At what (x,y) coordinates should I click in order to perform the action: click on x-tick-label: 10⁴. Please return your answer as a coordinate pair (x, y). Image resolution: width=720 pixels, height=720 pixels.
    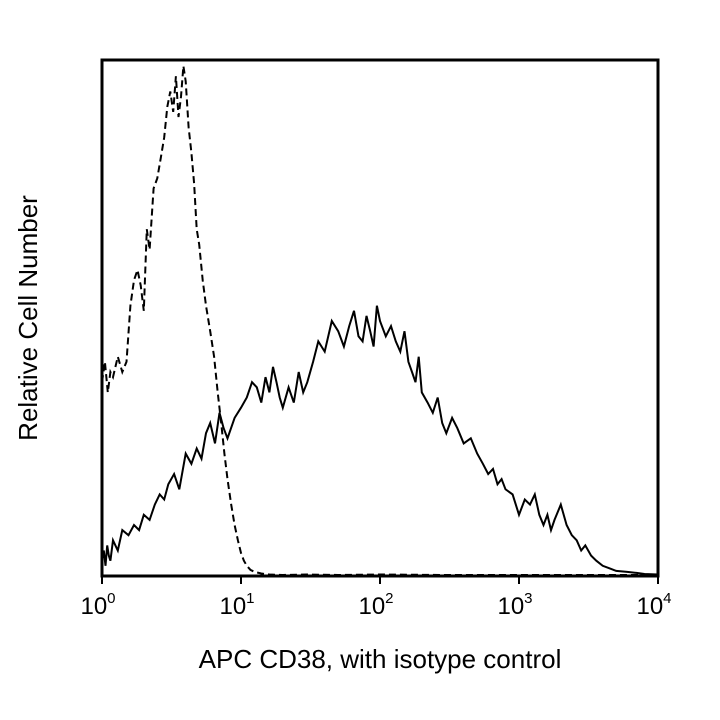
    Looking at the image, I should click on (653, 605).